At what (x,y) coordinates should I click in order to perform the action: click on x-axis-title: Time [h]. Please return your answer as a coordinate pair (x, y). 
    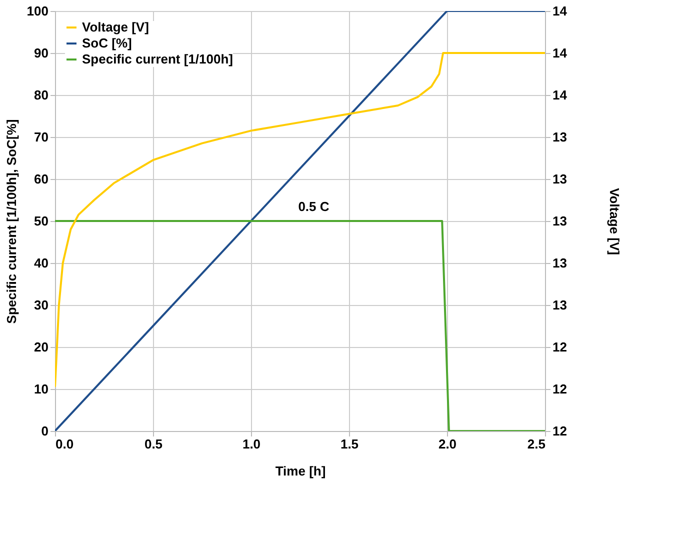
    Looking at the image, I should click on (300, 471).